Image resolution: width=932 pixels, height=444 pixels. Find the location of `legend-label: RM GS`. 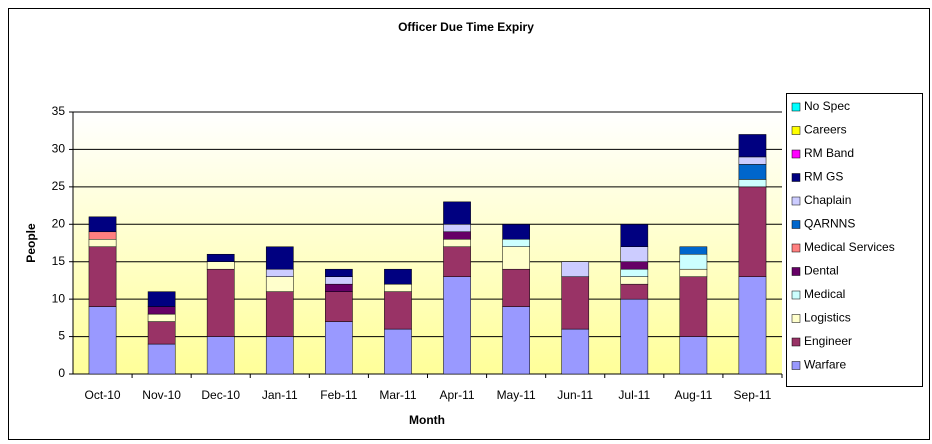

legend-label: RM GS is located at coordinates (823, 177).